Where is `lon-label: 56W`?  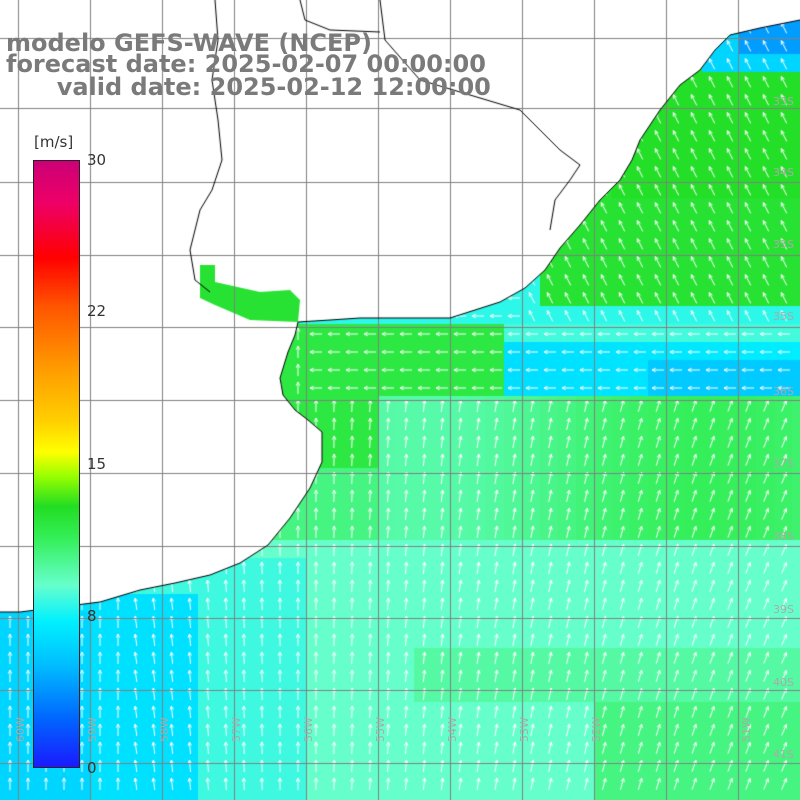 lon-label: 56W is located at coordinates (308, 729).